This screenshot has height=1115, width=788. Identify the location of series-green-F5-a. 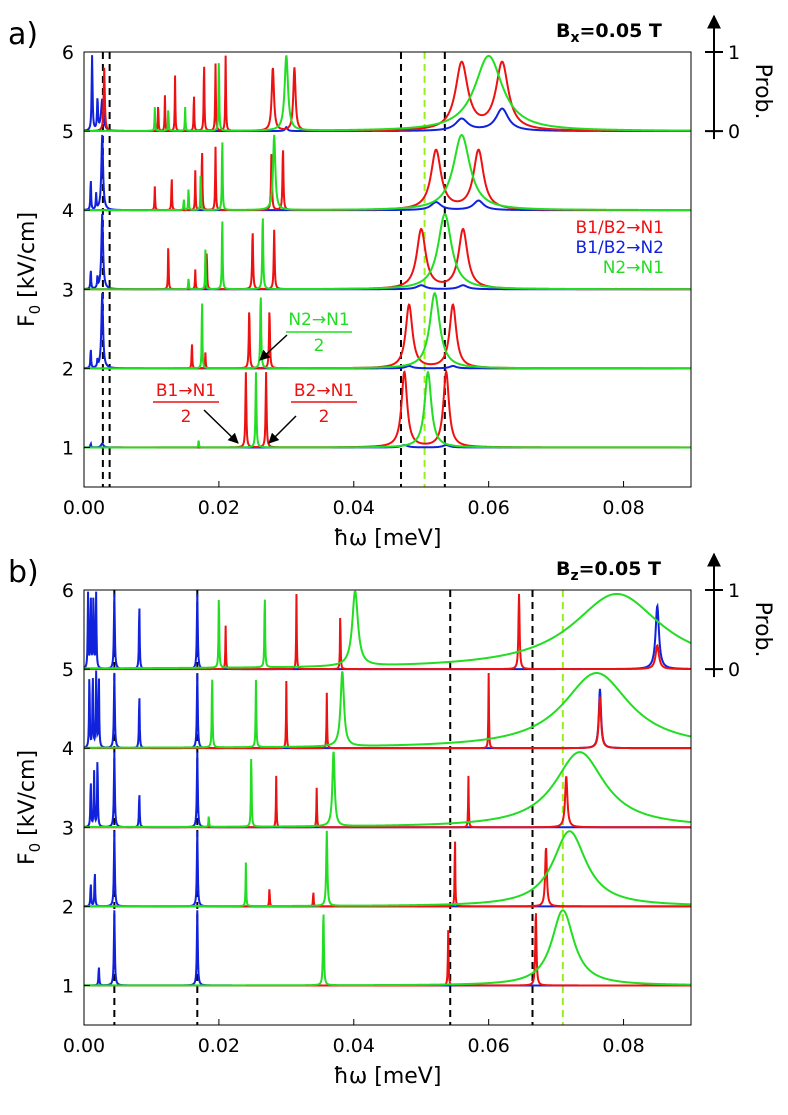
(387, 93).